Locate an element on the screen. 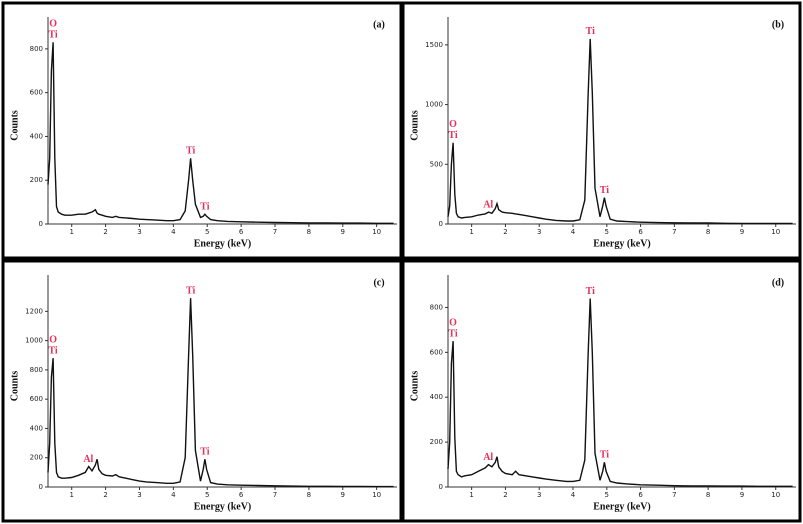 This screenshot has height=524, width=803. chart-title: (c) is located at coordinates (378, 282).